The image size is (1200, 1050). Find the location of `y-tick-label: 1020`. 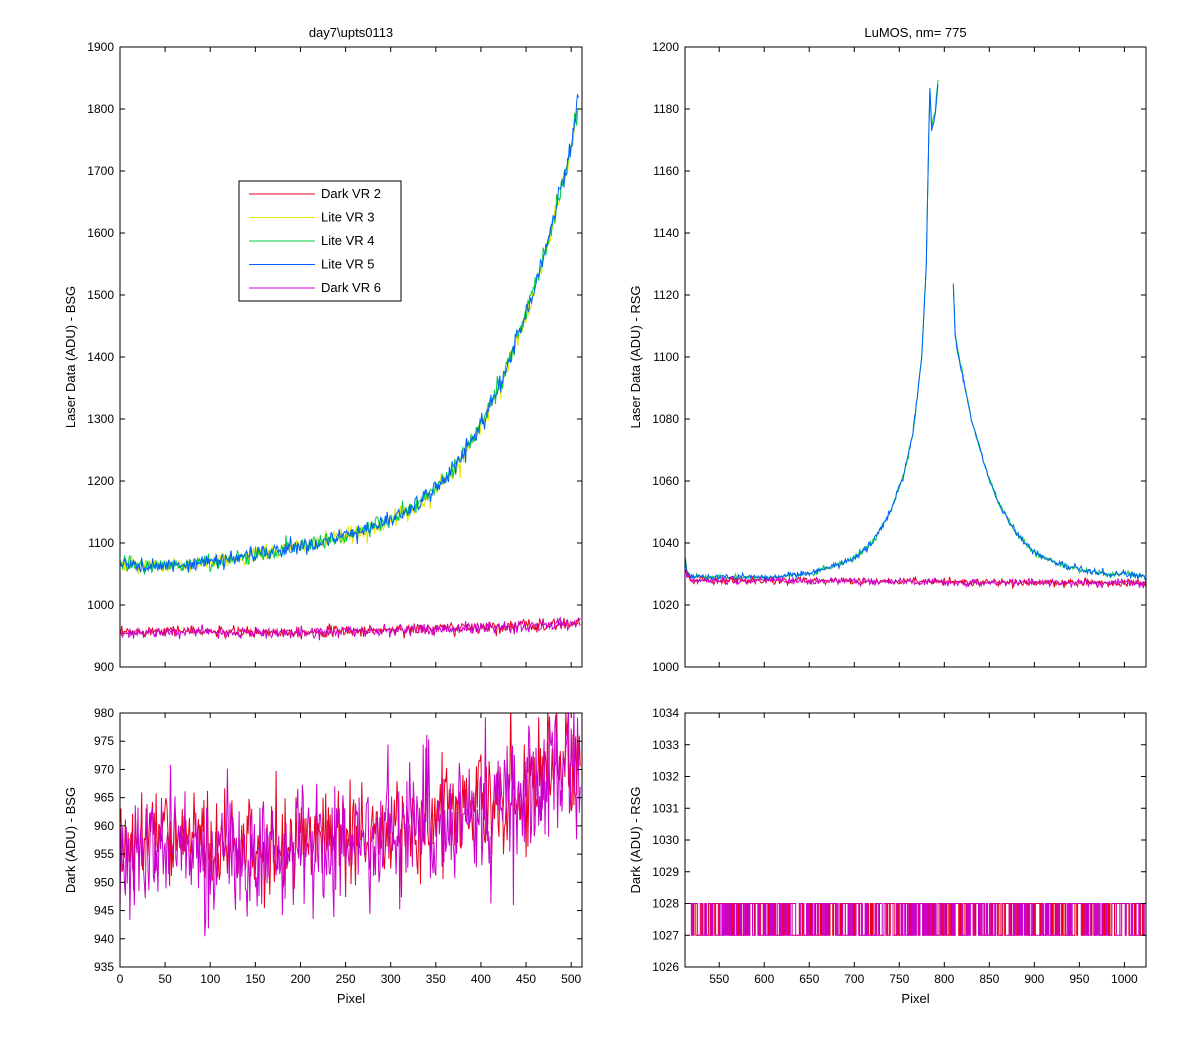

y-tick-label: 1020 is located at coordinates (665, 605).